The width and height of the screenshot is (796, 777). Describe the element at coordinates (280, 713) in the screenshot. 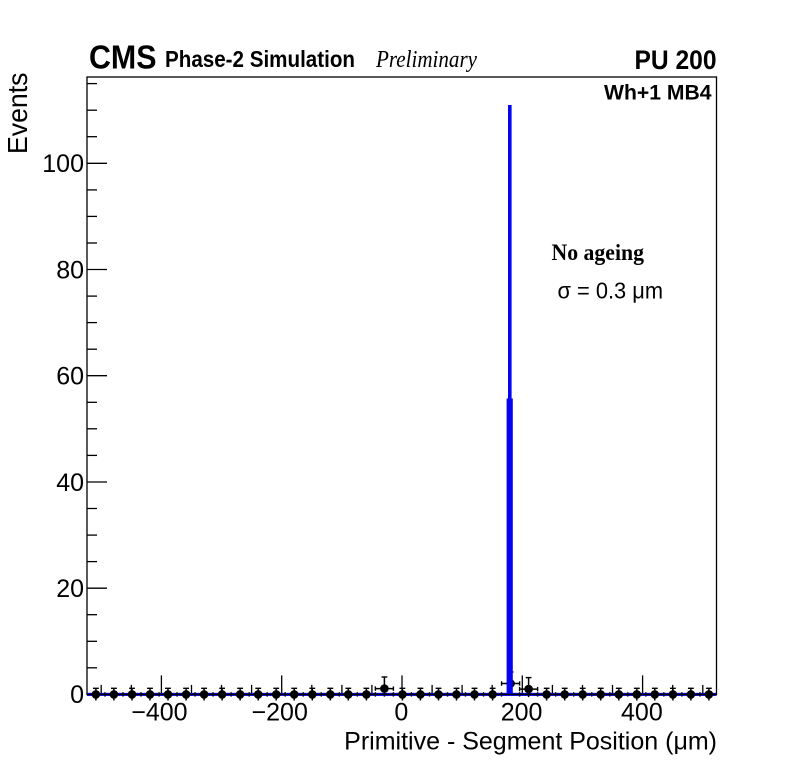

I see `svg-text: −200` at that location.